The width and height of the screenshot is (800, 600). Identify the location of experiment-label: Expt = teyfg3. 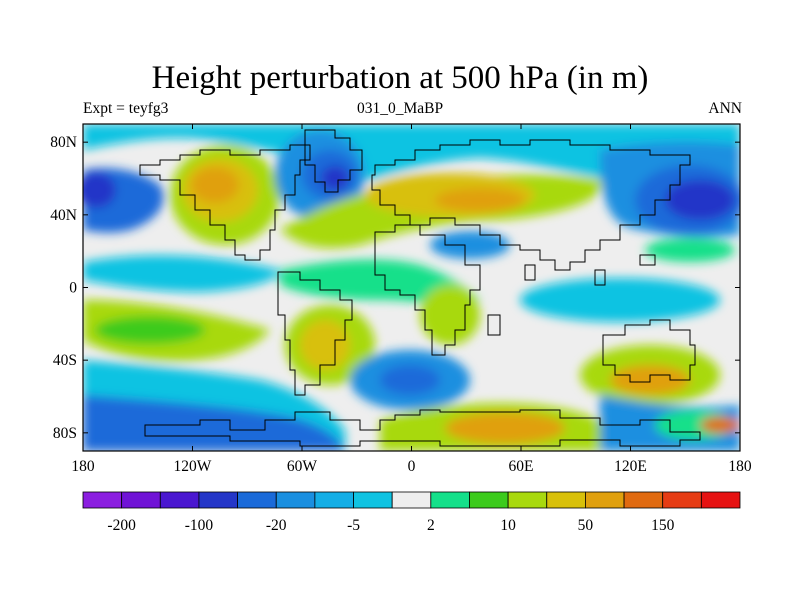
(126, 108).